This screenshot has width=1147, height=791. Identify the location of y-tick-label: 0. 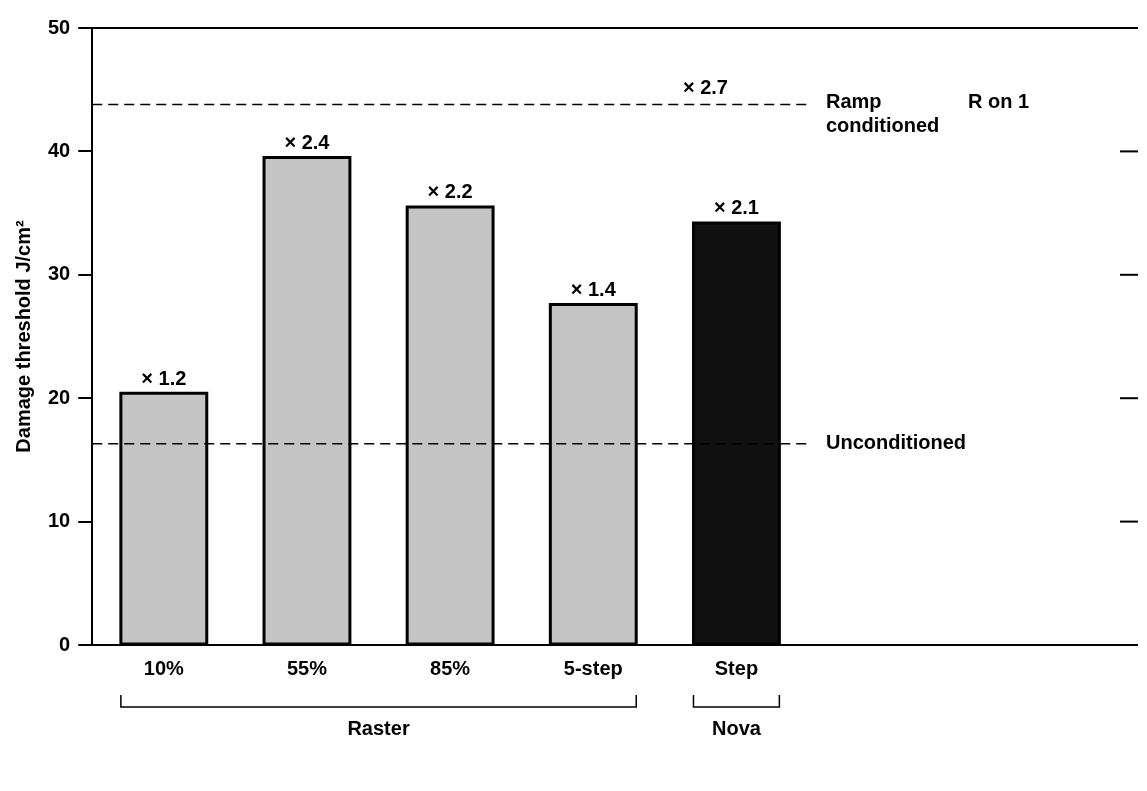
(65, 643).